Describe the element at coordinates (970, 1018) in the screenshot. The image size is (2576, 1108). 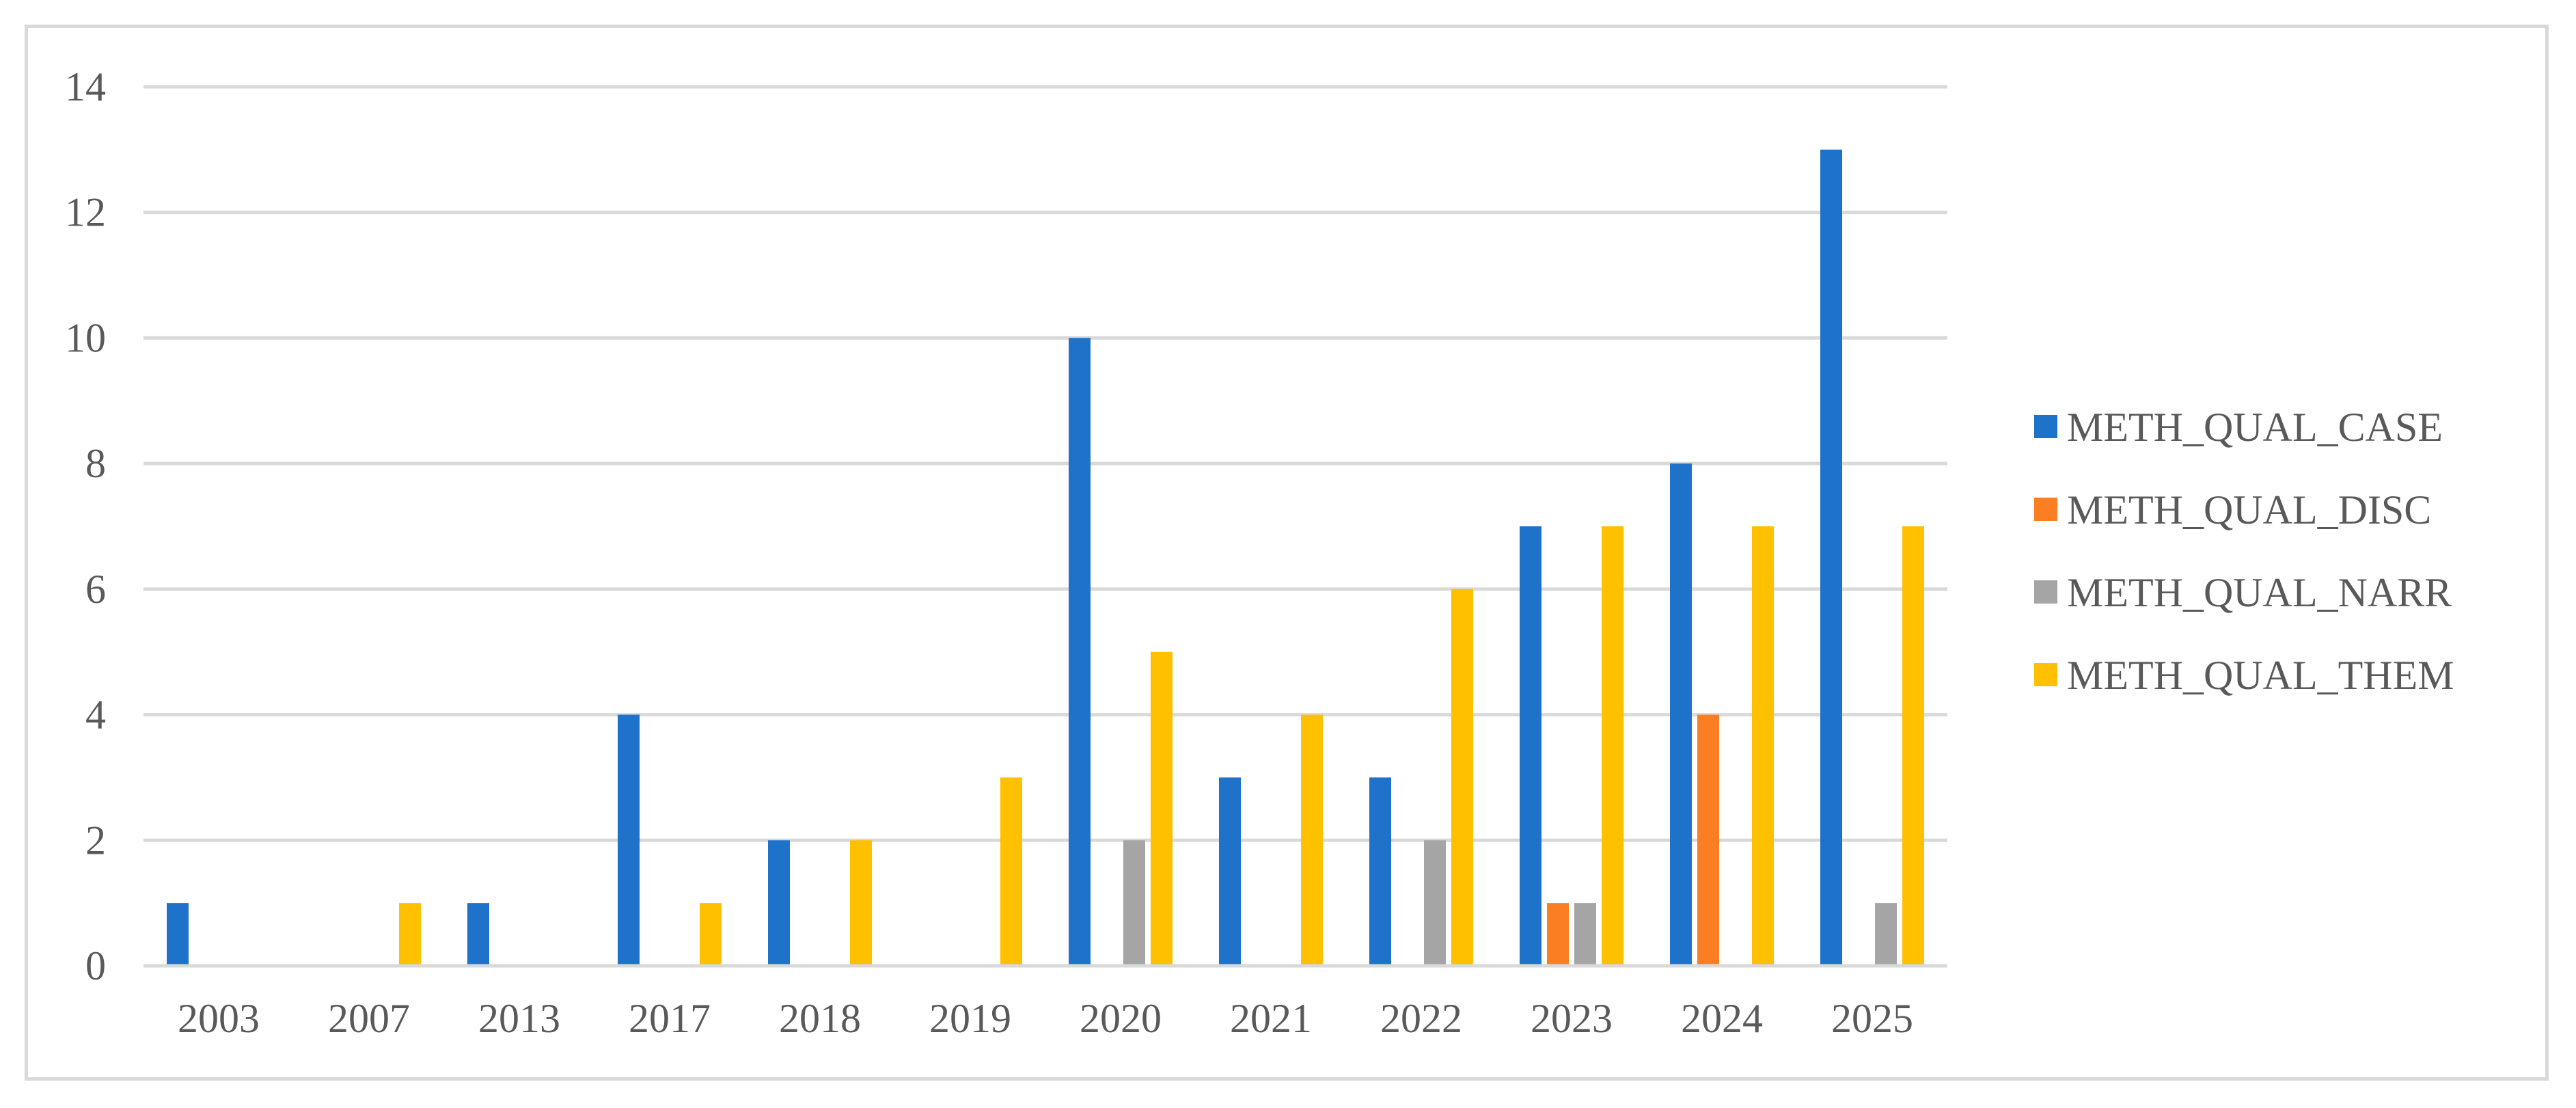
I see `x-tick-label: 2019` at that location.